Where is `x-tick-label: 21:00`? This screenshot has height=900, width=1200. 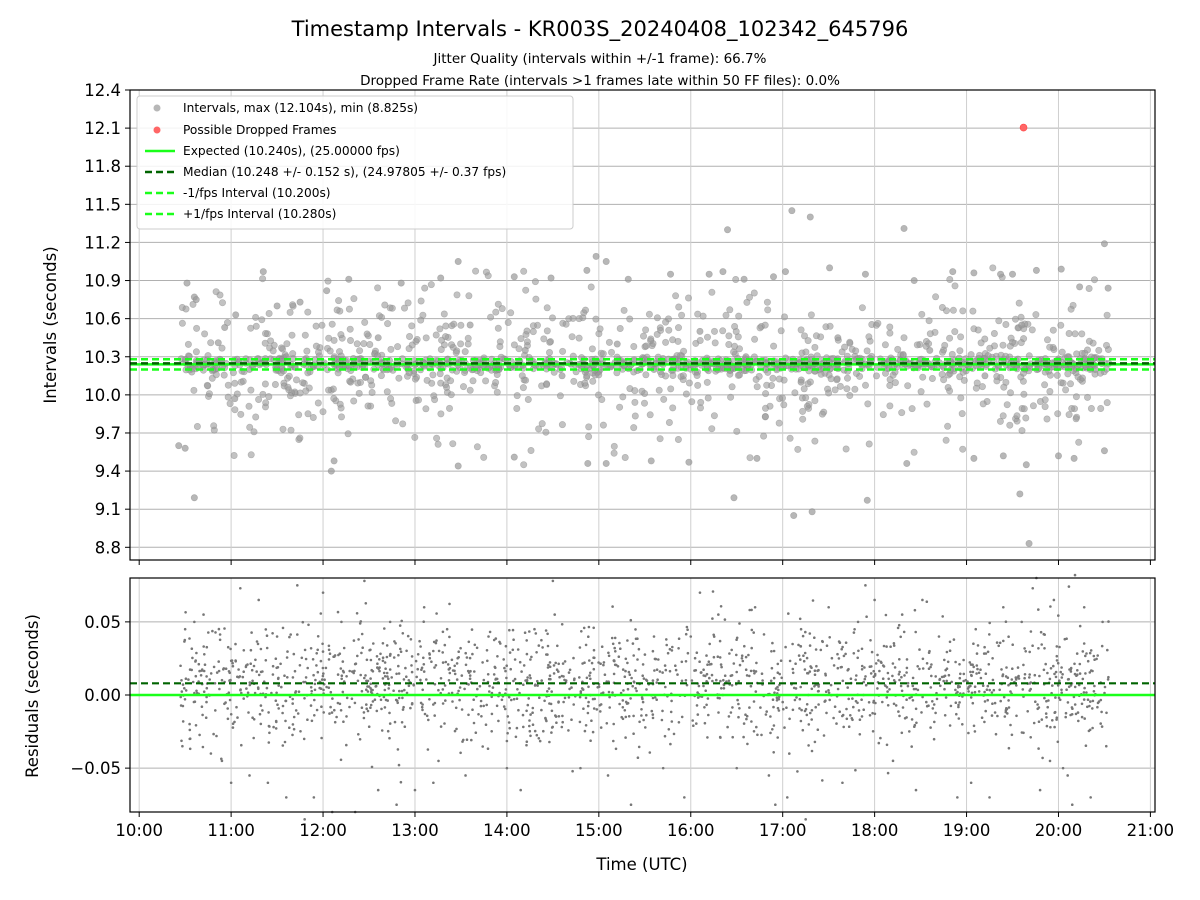
x-tick-label: 21:00 is located at coordinates (1151, 830).